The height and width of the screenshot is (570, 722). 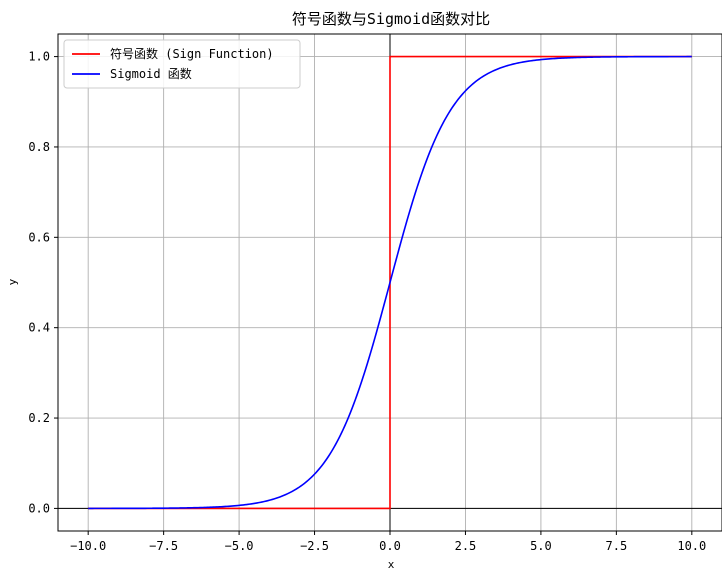 I want to click on legend-label-0: 符号函数 (Sign Function), so click(x=192, y=53).